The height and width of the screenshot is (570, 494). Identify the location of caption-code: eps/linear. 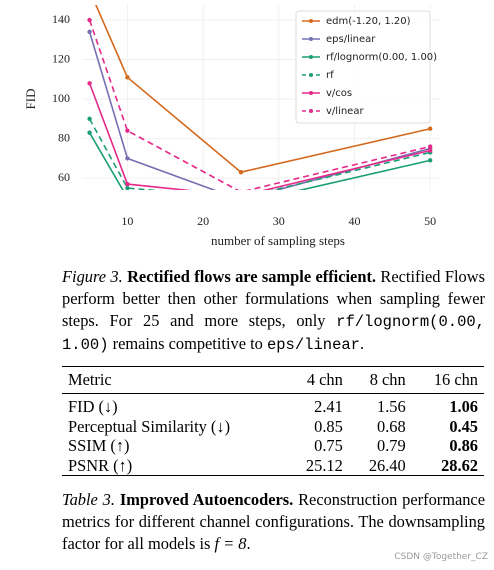
(313, 345).